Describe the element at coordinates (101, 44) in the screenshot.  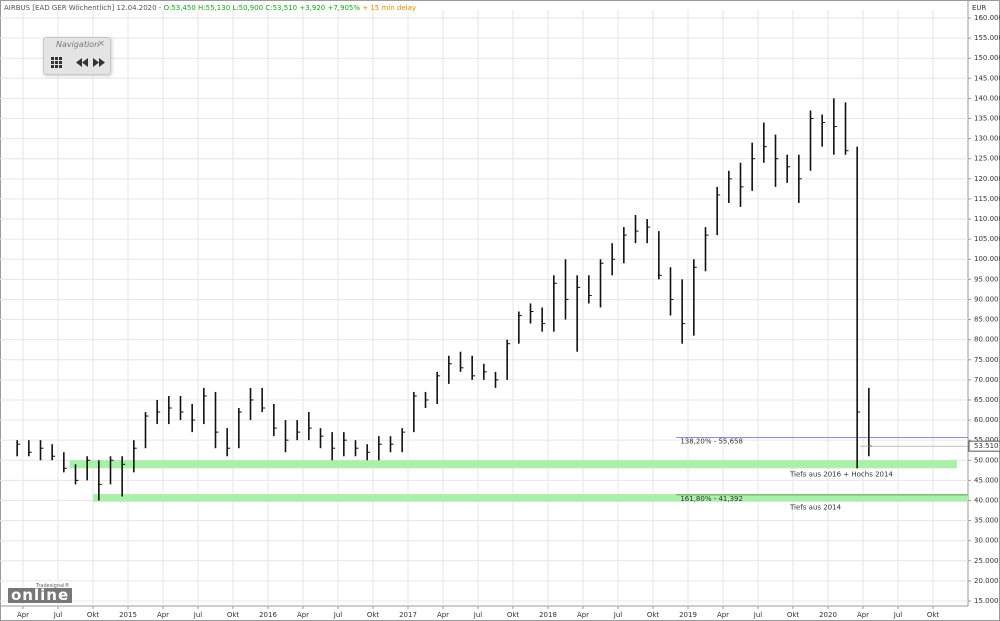
I see `close-button: ×` at that location.